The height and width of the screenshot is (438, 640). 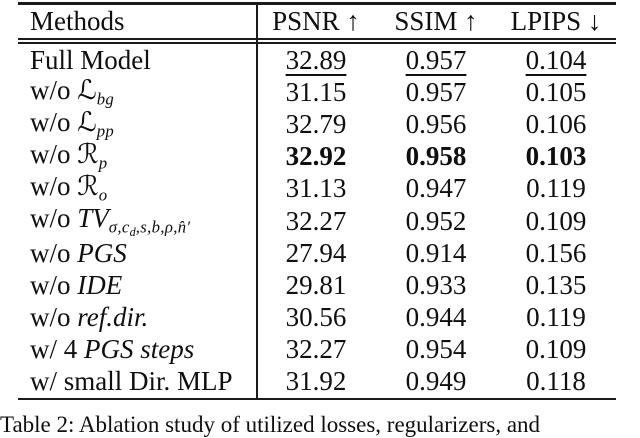 I want to click on method-cell: w/o TVσ,cd,s,b,ρ,n̂′, so click(x=137, y=221).